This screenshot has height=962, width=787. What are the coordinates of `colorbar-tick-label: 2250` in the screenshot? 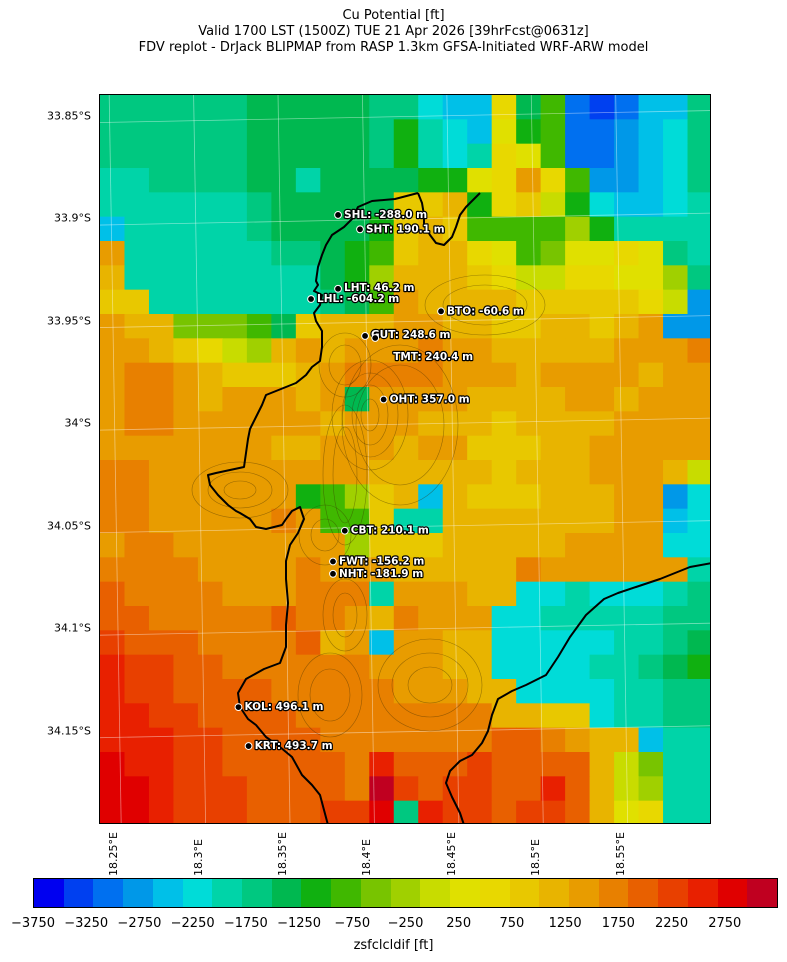 It's located at (672, 923).